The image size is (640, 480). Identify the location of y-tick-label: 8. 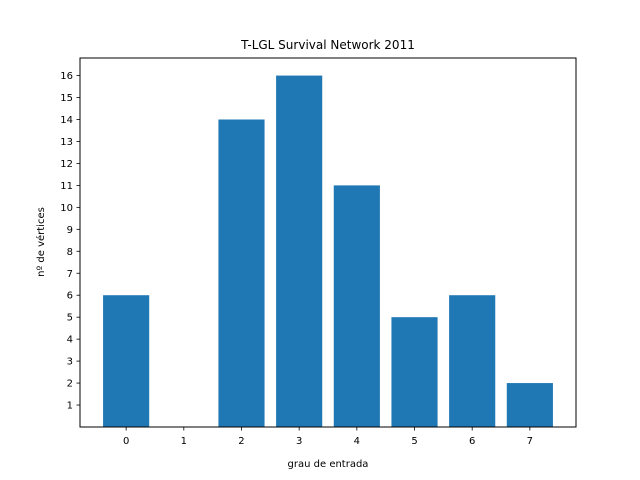
(70, 252).